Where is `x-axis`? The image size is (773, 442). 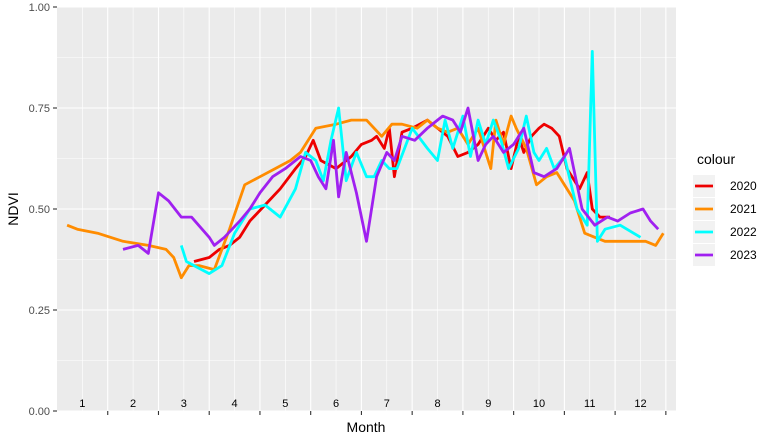 x-axis is located at coordinates (387, 413).